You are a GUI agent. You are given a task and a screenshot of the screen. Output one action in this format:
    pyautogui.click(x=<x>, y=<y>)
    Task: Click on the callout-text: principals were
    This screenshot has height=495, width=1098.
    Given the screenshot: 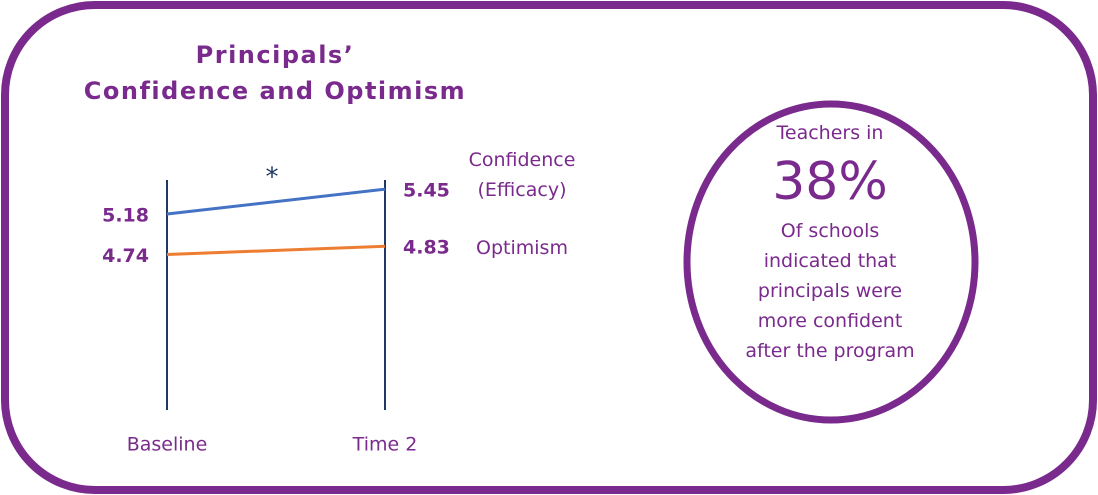 What is the action you would take?
    pyautogui.click(x=830, y=291)
    